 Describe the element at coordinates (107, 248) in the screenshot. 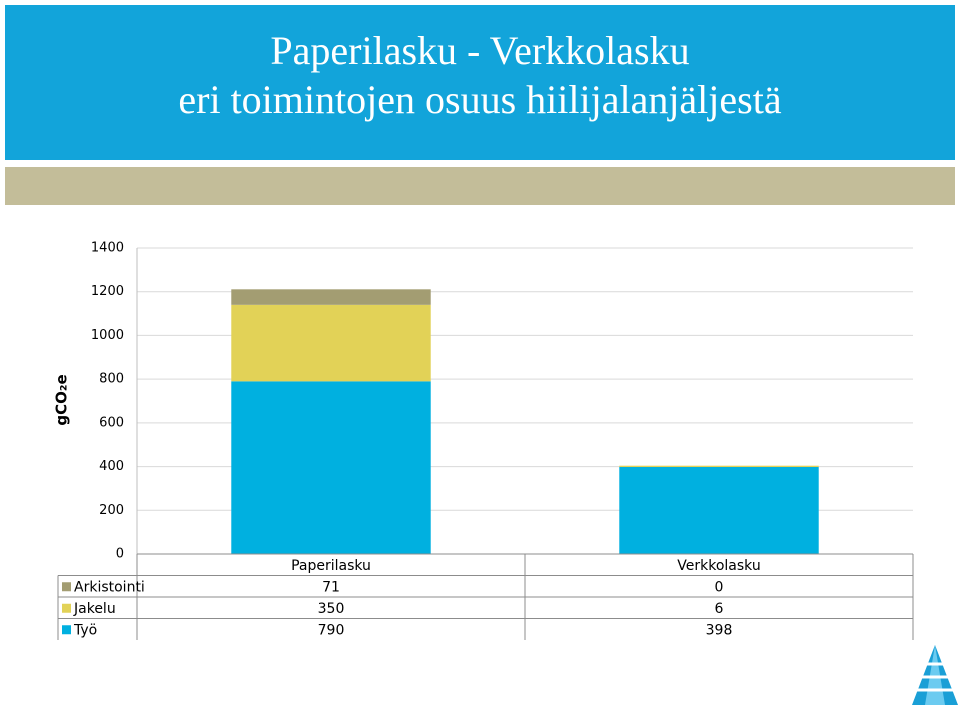

I see `y-tick-label: 1400` at that location.